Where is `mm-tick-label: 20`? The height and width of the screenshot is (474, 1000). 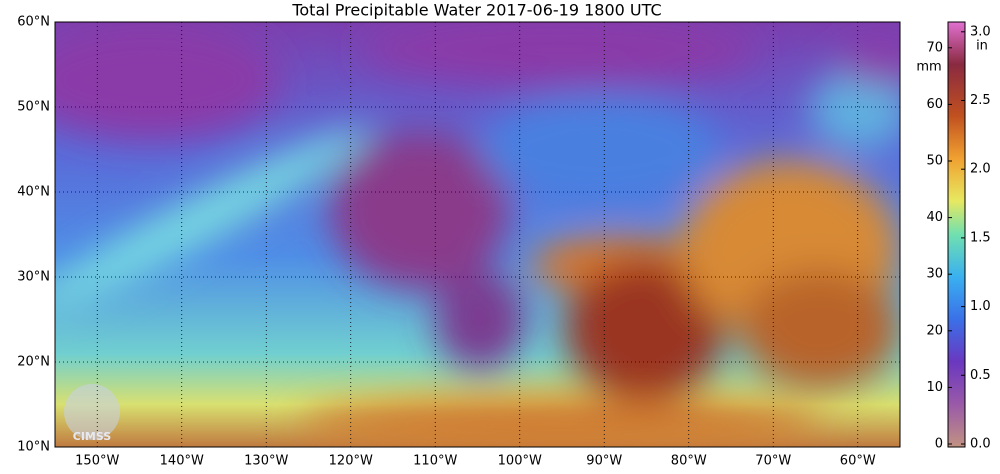 mm-tick-label: 20 is located at coordinates (934, 330).